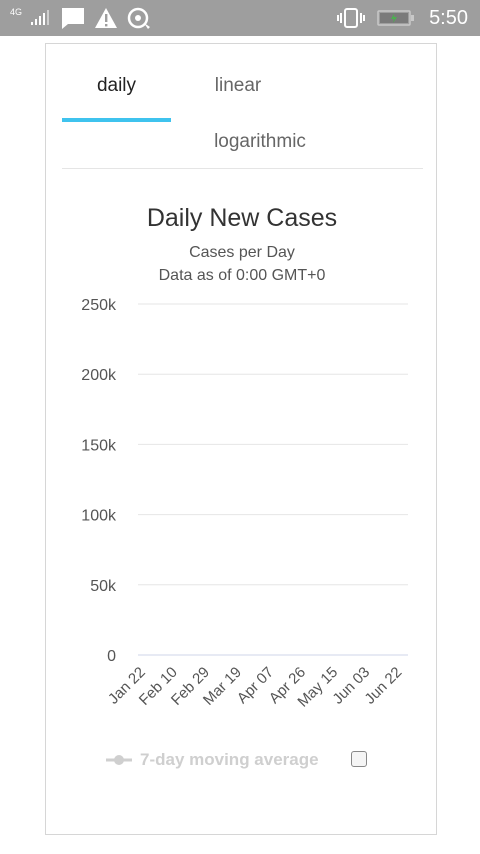 The width and height of the screenshot is (480, 854). I want to click on y-tick-label: 250k, so click(99, 305).